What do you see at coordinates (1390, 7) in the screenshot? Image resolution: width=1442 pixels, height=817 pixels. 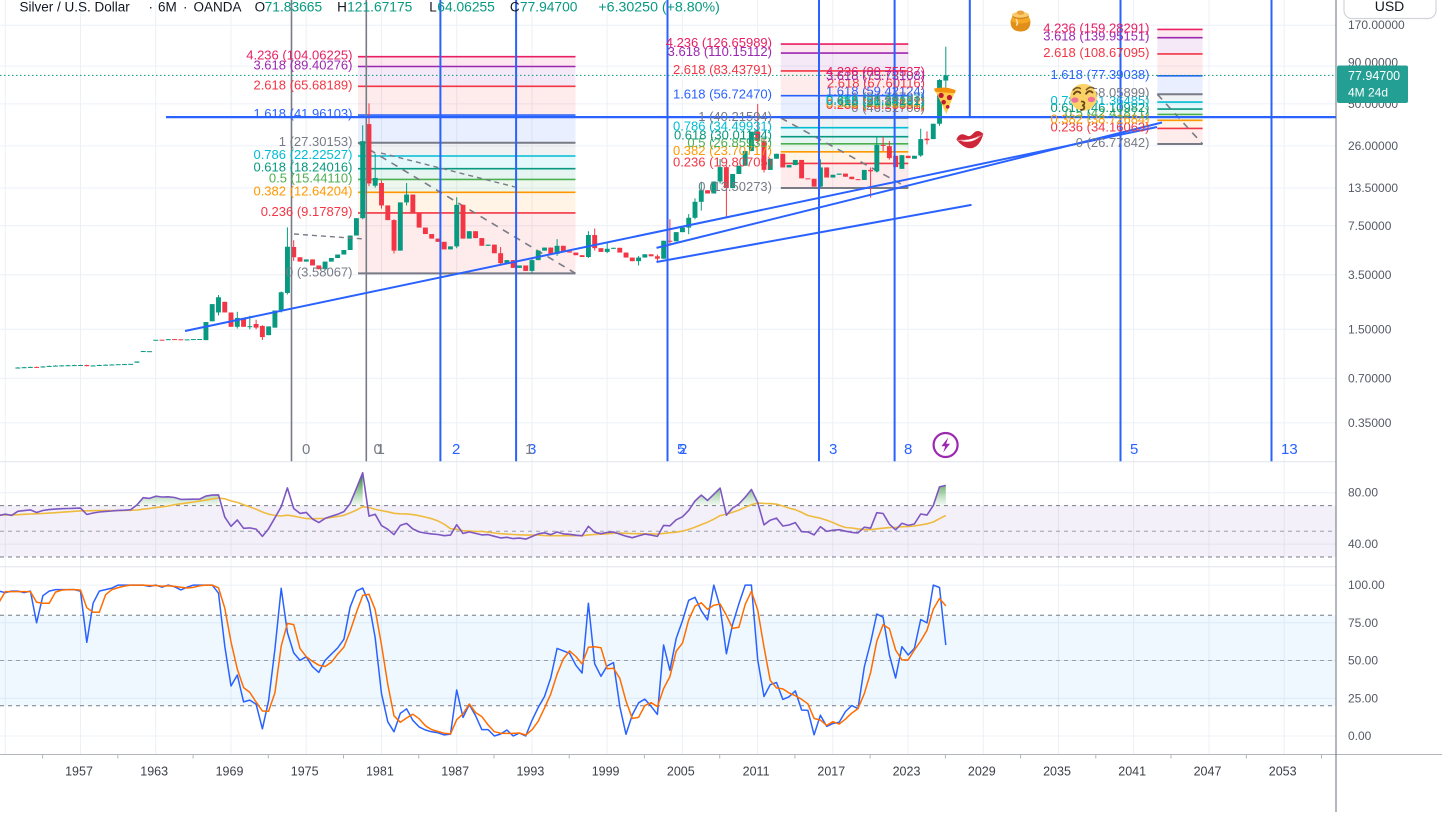 I see `svg-text: USD` at bounding box center [1390, 7].